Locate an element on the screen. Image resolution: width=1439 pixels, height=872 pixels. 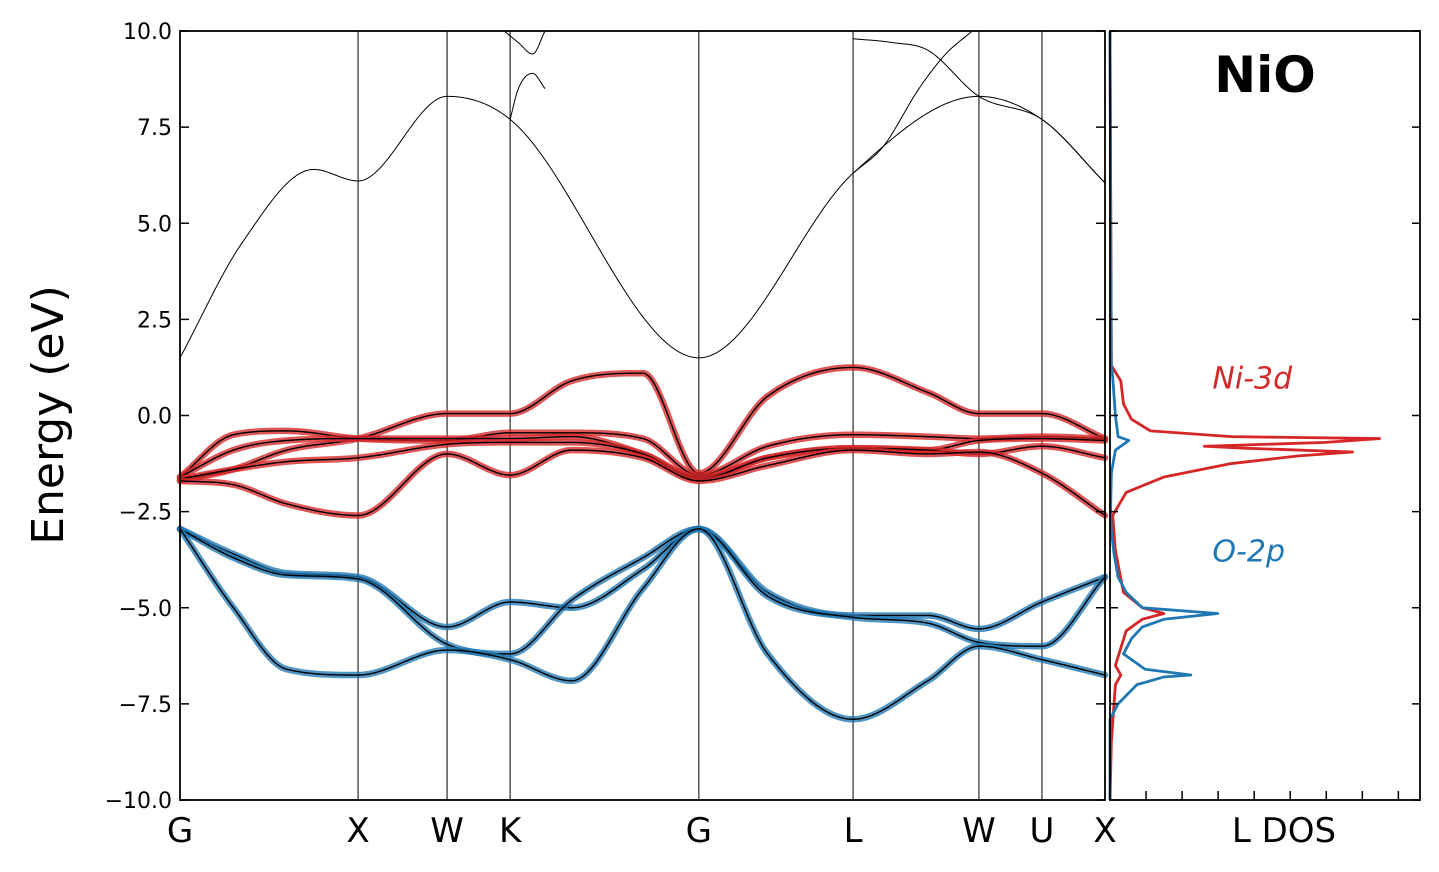
y-tick-label: −2.5 is located at coordinates (145, 513).